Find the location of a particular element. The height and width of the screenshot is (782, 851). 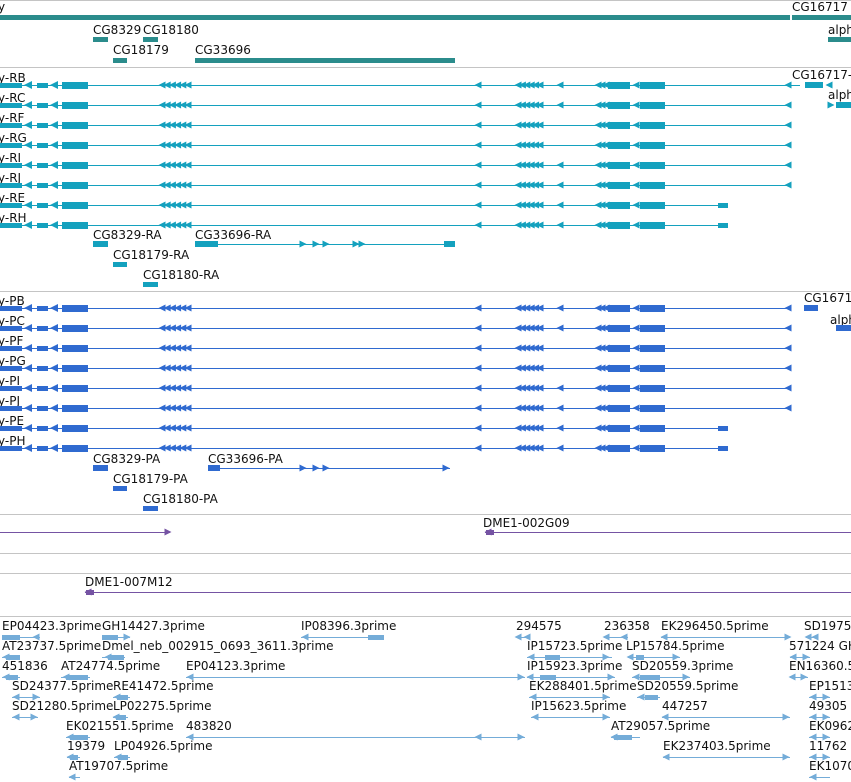

transcript-label: y-PG is located at coordinates (13, 361).